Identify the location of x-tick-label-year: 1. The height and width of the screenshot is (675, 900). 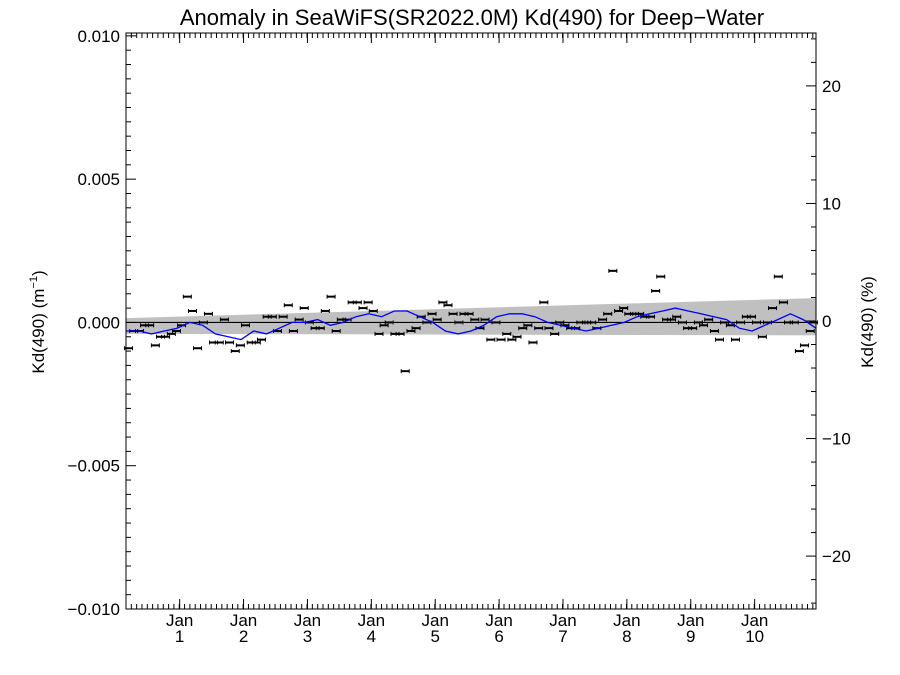
(179, 636).